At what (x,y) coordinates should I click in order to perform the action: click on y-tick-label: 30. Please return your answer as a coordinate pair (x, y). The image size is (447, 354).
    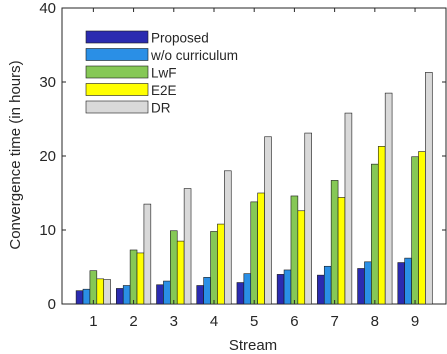
    Looking at the image, I should click on (47, 82).